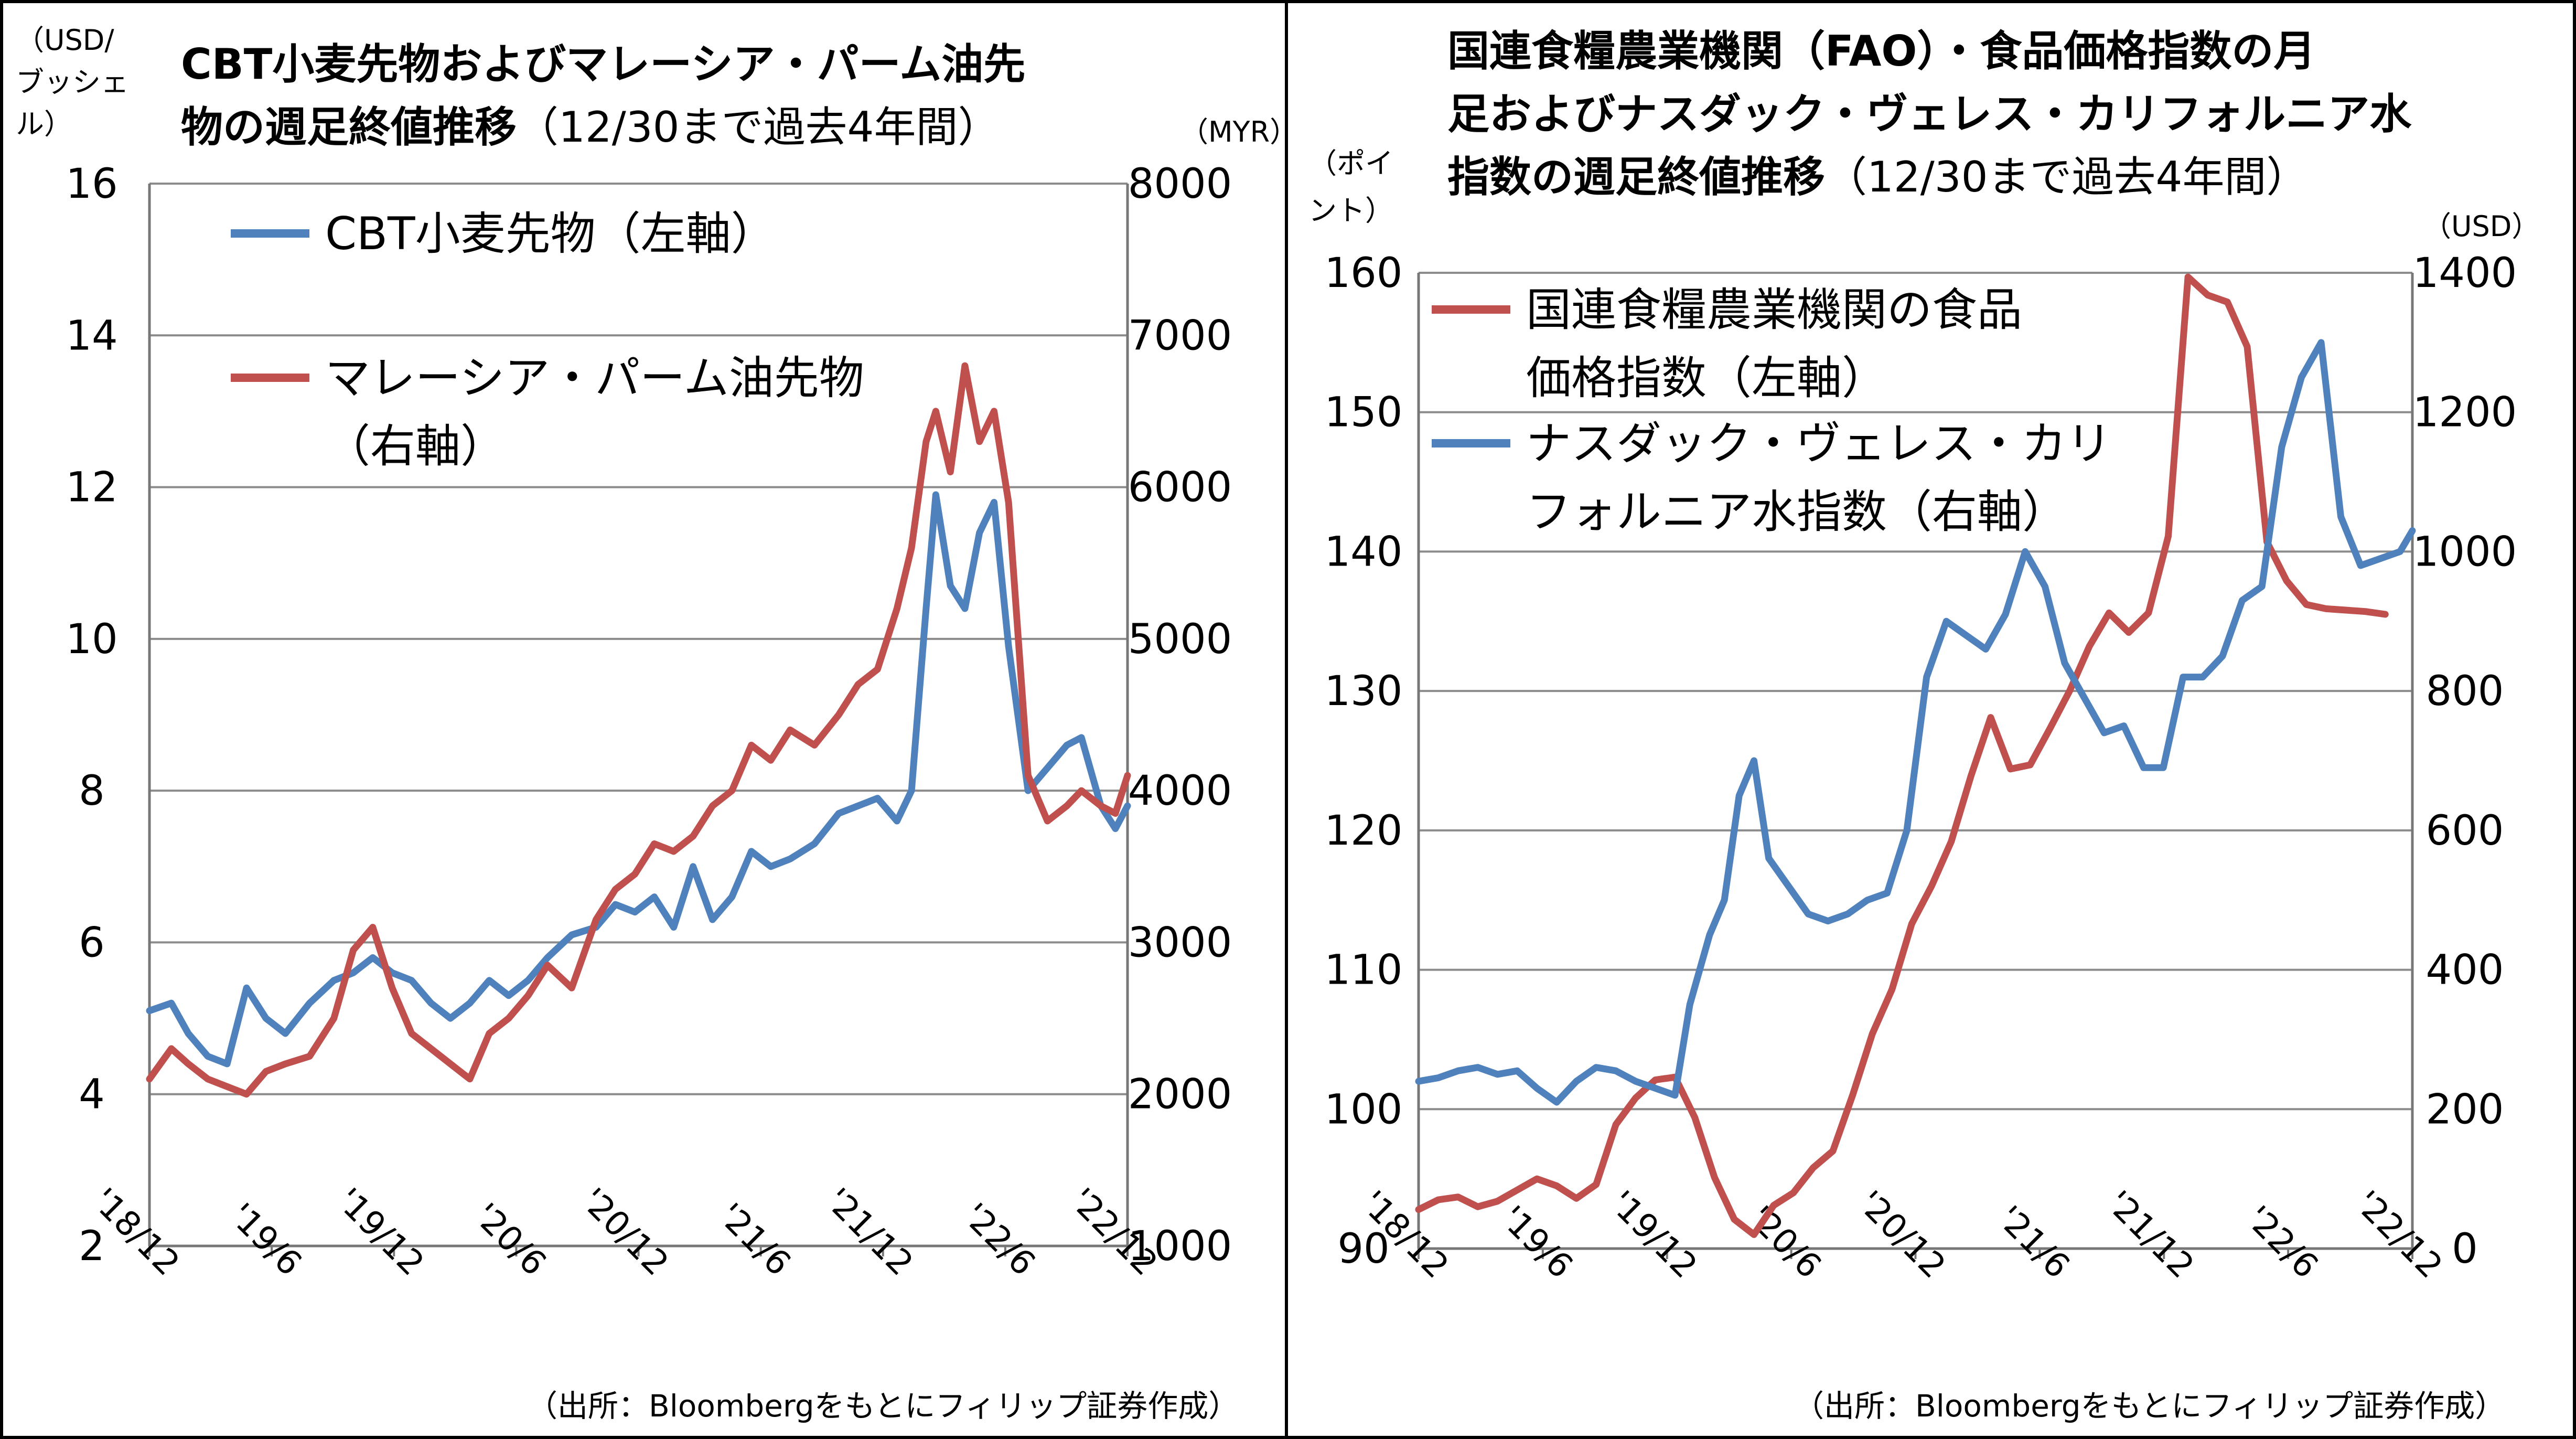  I want to click on left-x-tick-label: '20/6, so click(509, 1239).